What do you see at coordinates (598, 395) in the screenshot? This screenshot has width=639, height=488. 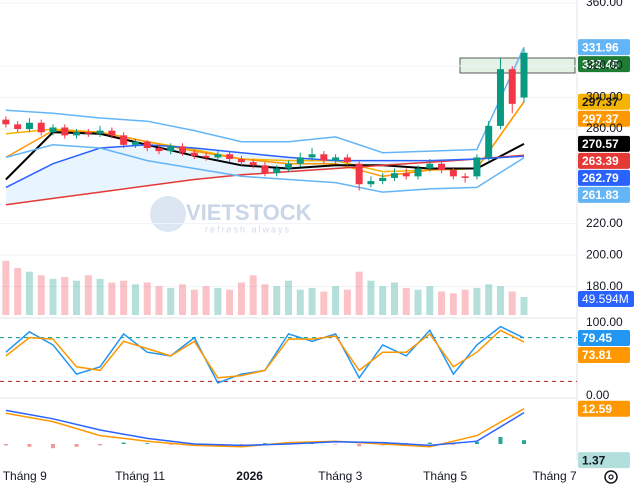 I see `y-tick-label: 0.00` at bounding box center [598, 395].